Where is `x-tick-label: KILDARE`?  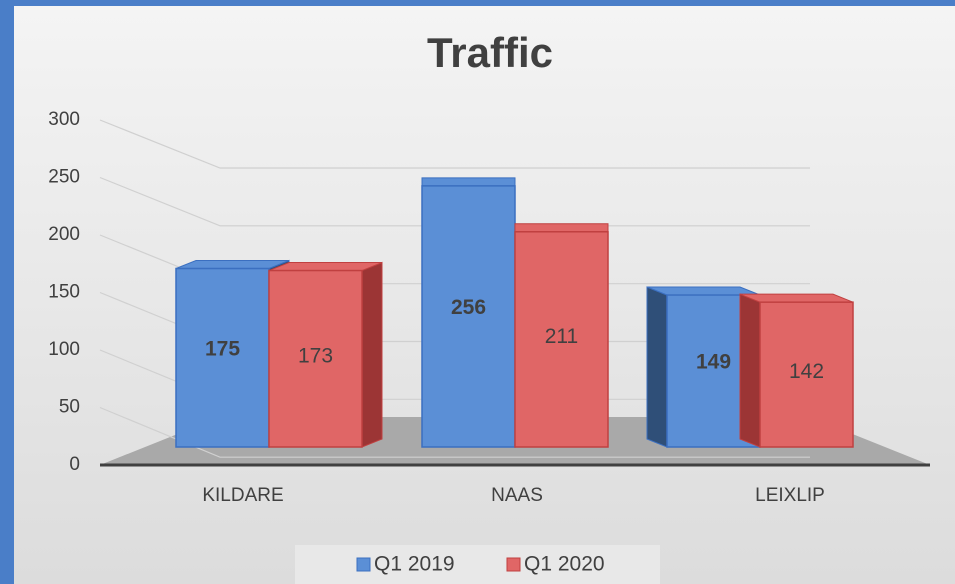
x-tick-label: KILDARE is located at coordinates (242, 495).